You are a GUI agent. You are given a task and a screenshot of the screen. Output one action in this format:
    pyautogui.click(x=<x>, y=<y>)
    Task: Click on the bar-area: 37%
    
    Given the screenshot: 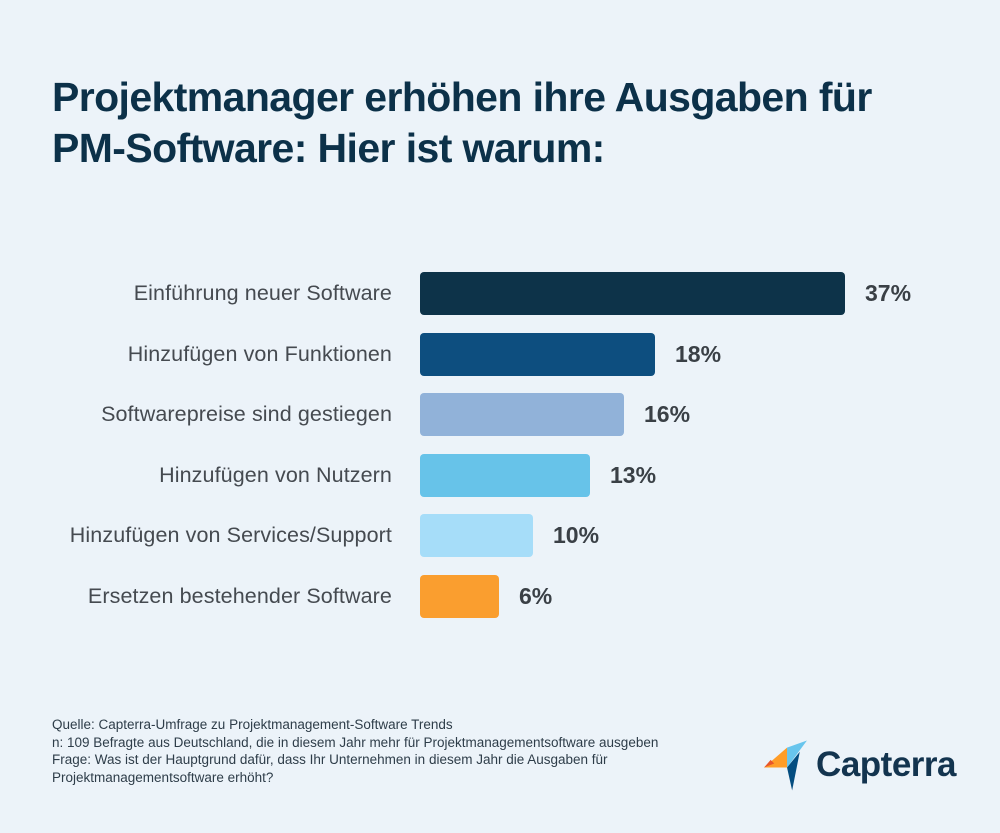 What is the action you would take?
    pyautogui.click(x=665, y=293)
    